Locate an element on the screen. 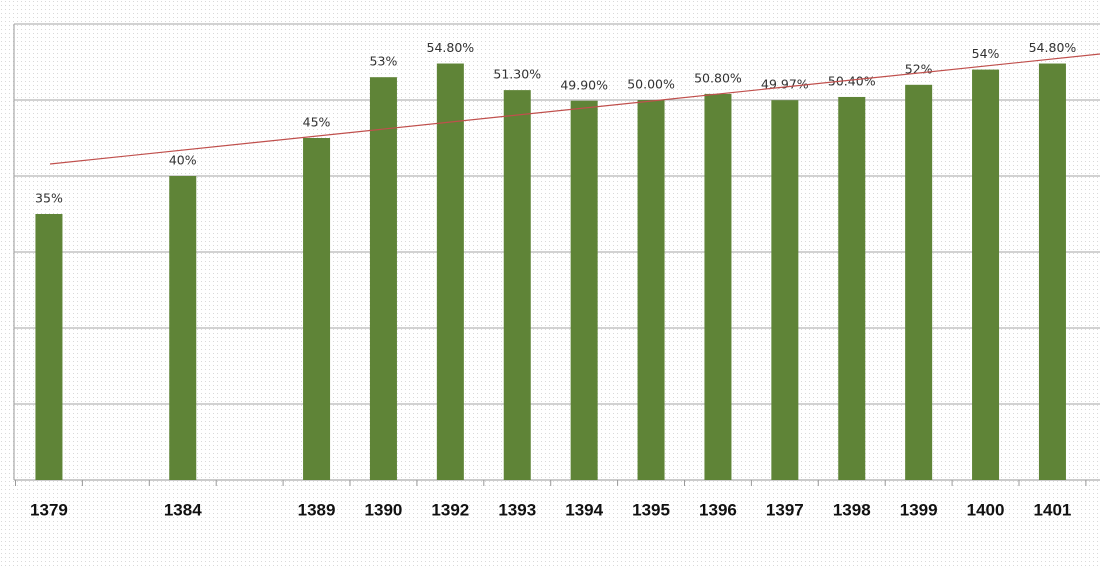 This screenshot has width=1100, height=569. value-label: 53% is located at coordinates (384, 61).